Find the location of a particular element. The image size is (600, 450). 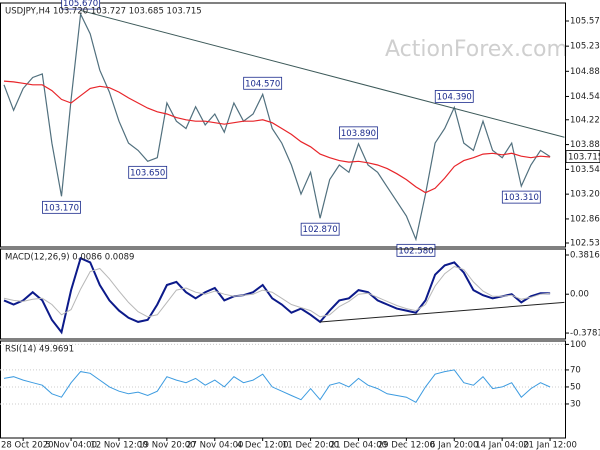

y-tick-label: 105.230 is located at coordinates (585, 47).